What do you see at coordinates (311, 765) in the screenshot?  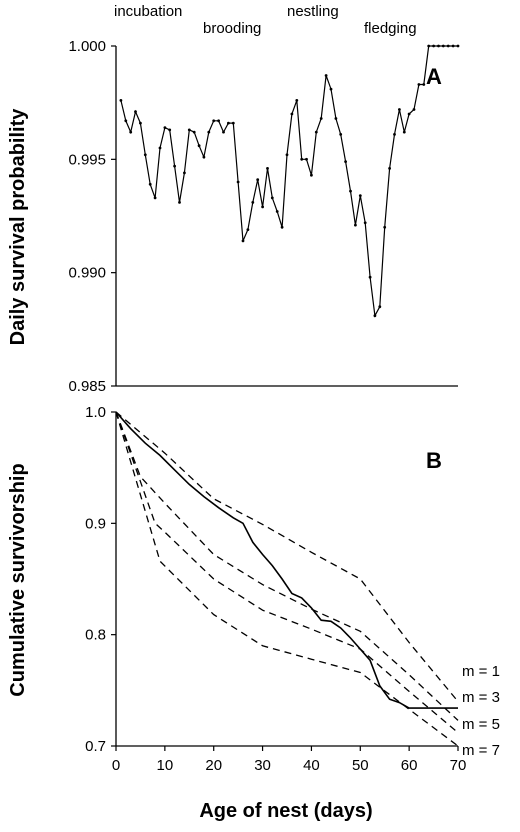 I see `panel-b-x-tick-label: 40` at bounding box center [311, 765].